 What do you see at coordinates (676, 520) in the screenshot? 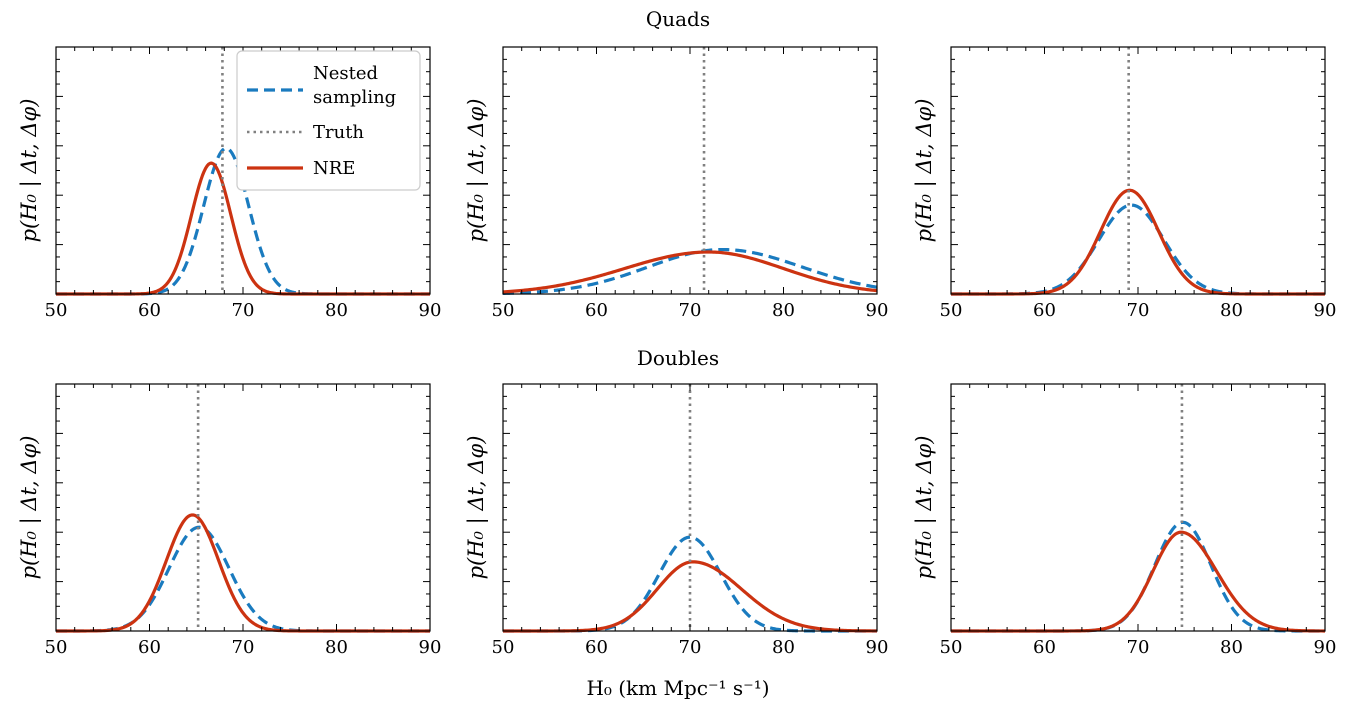
I see `panel-doubles-2: 50 60 70 80 90 p(H₀ | Δt, Δφ)` at bounding box center [676, 520].